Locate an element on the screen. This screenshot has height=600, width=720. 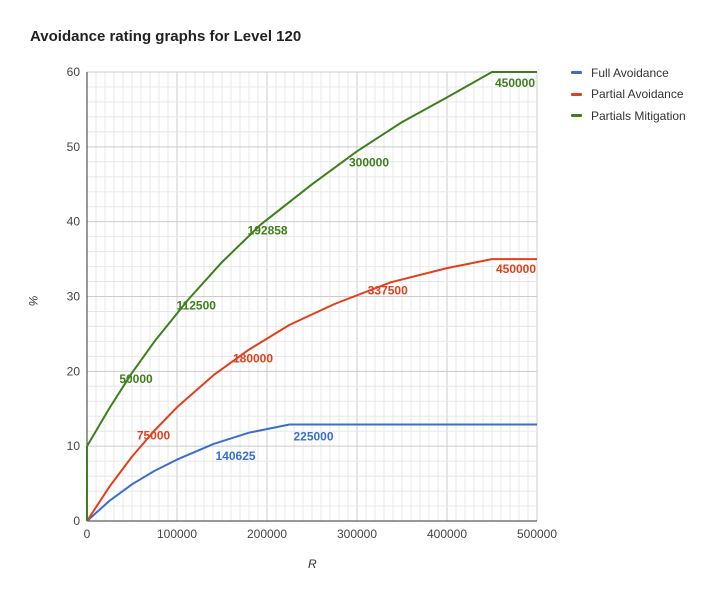
legend-label: Full Avoidance is located at coordinates (630, 72).